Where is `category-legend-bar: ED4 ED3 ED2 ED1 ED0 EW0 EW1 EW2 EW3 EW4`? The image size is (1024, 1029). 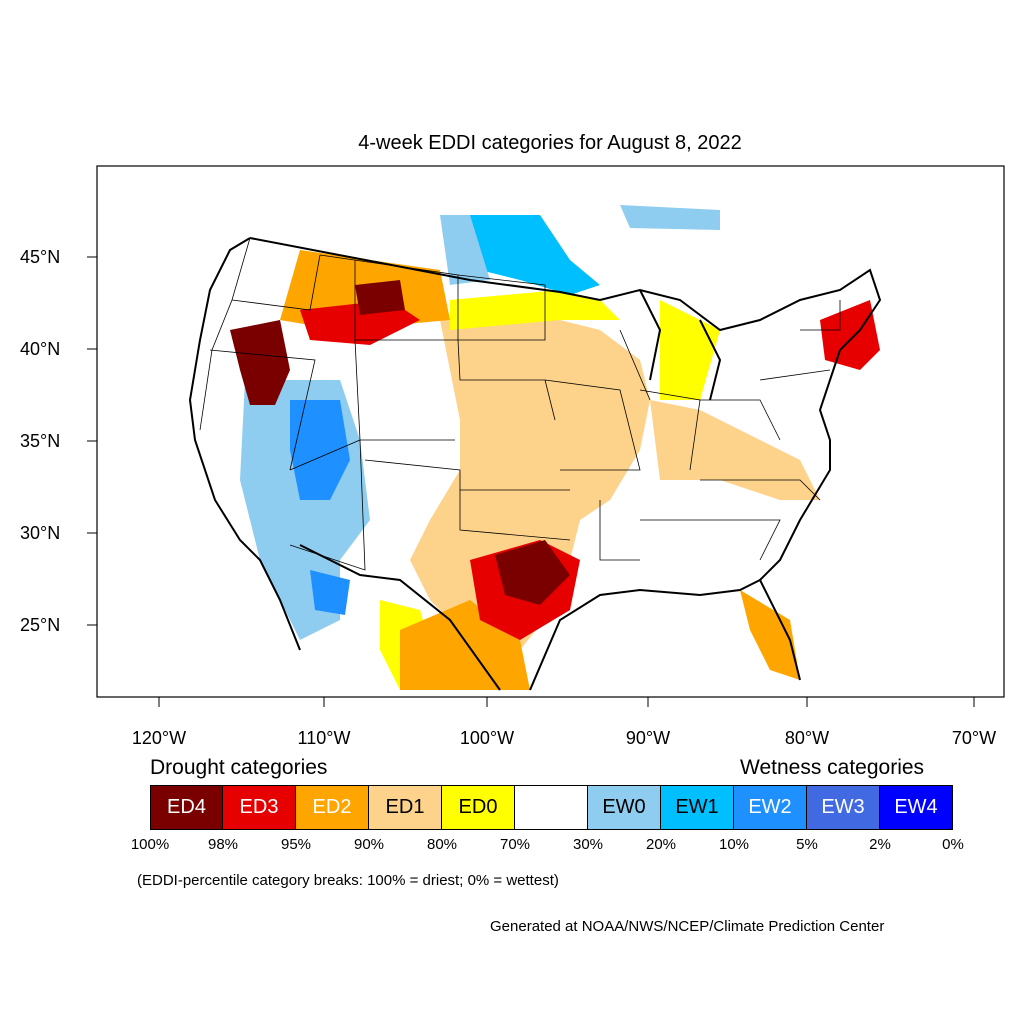
category-legend-bar: ED4 ED3 ED2 ED1 ED0 EW0 EW1 EW2 EW3 EW4 is located at coordinates (551, 807).